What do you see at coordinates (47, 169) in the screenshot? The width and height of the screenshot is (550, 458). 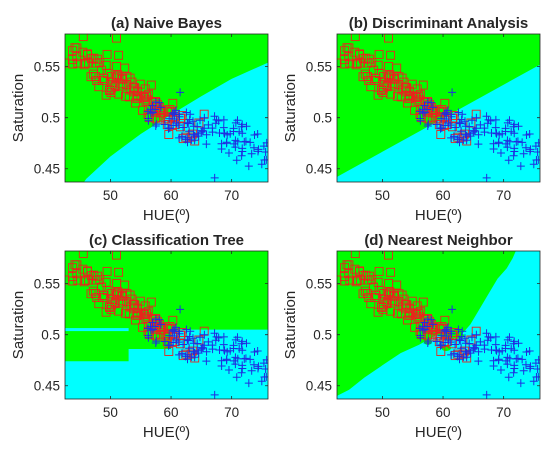 I see `y-tick-label: 0.45` at bounding box center [47, 169].